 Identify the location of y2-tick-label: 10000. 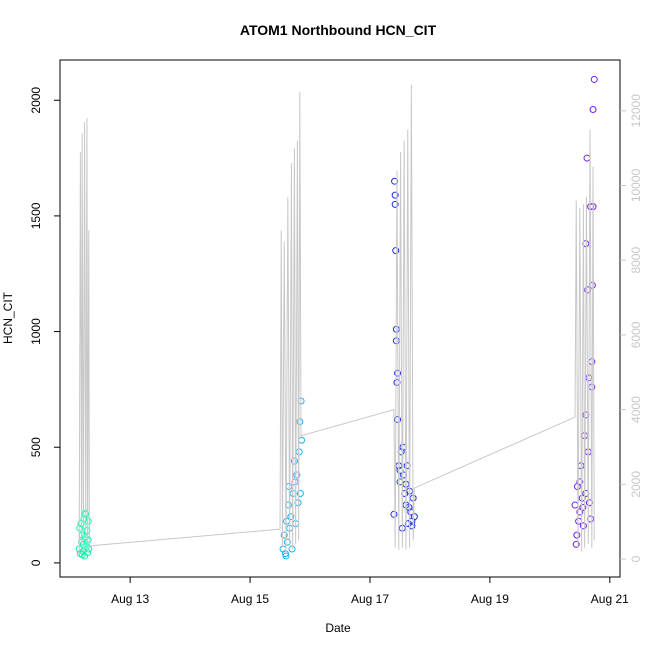
(636, 185).